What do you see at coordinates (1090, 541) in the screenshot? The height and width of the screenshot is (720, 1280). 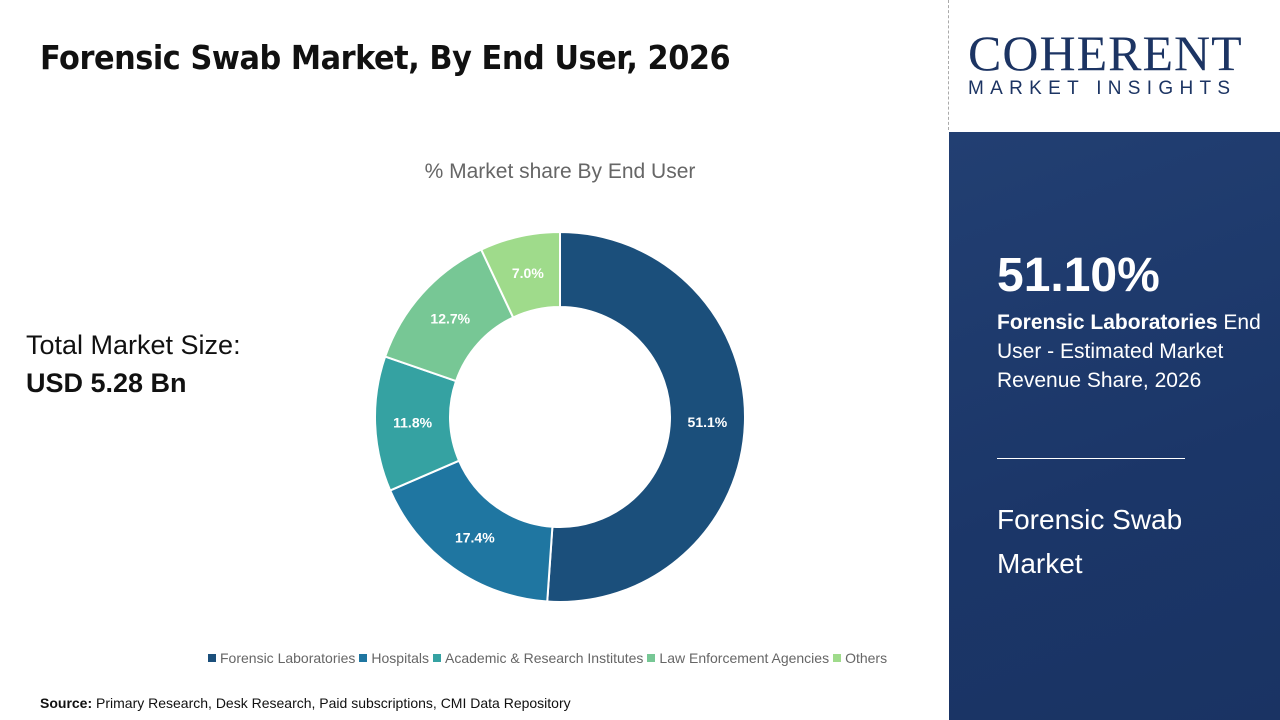 I see `market-name: Forensic Swab Market` at bounding box center [1090, 541].